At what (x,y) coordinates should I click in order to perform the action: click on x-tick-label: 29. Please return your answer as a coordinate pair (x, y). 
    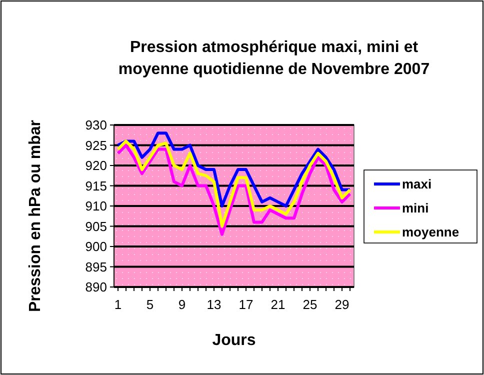
    Looking at the image, I should click on (342, 304).